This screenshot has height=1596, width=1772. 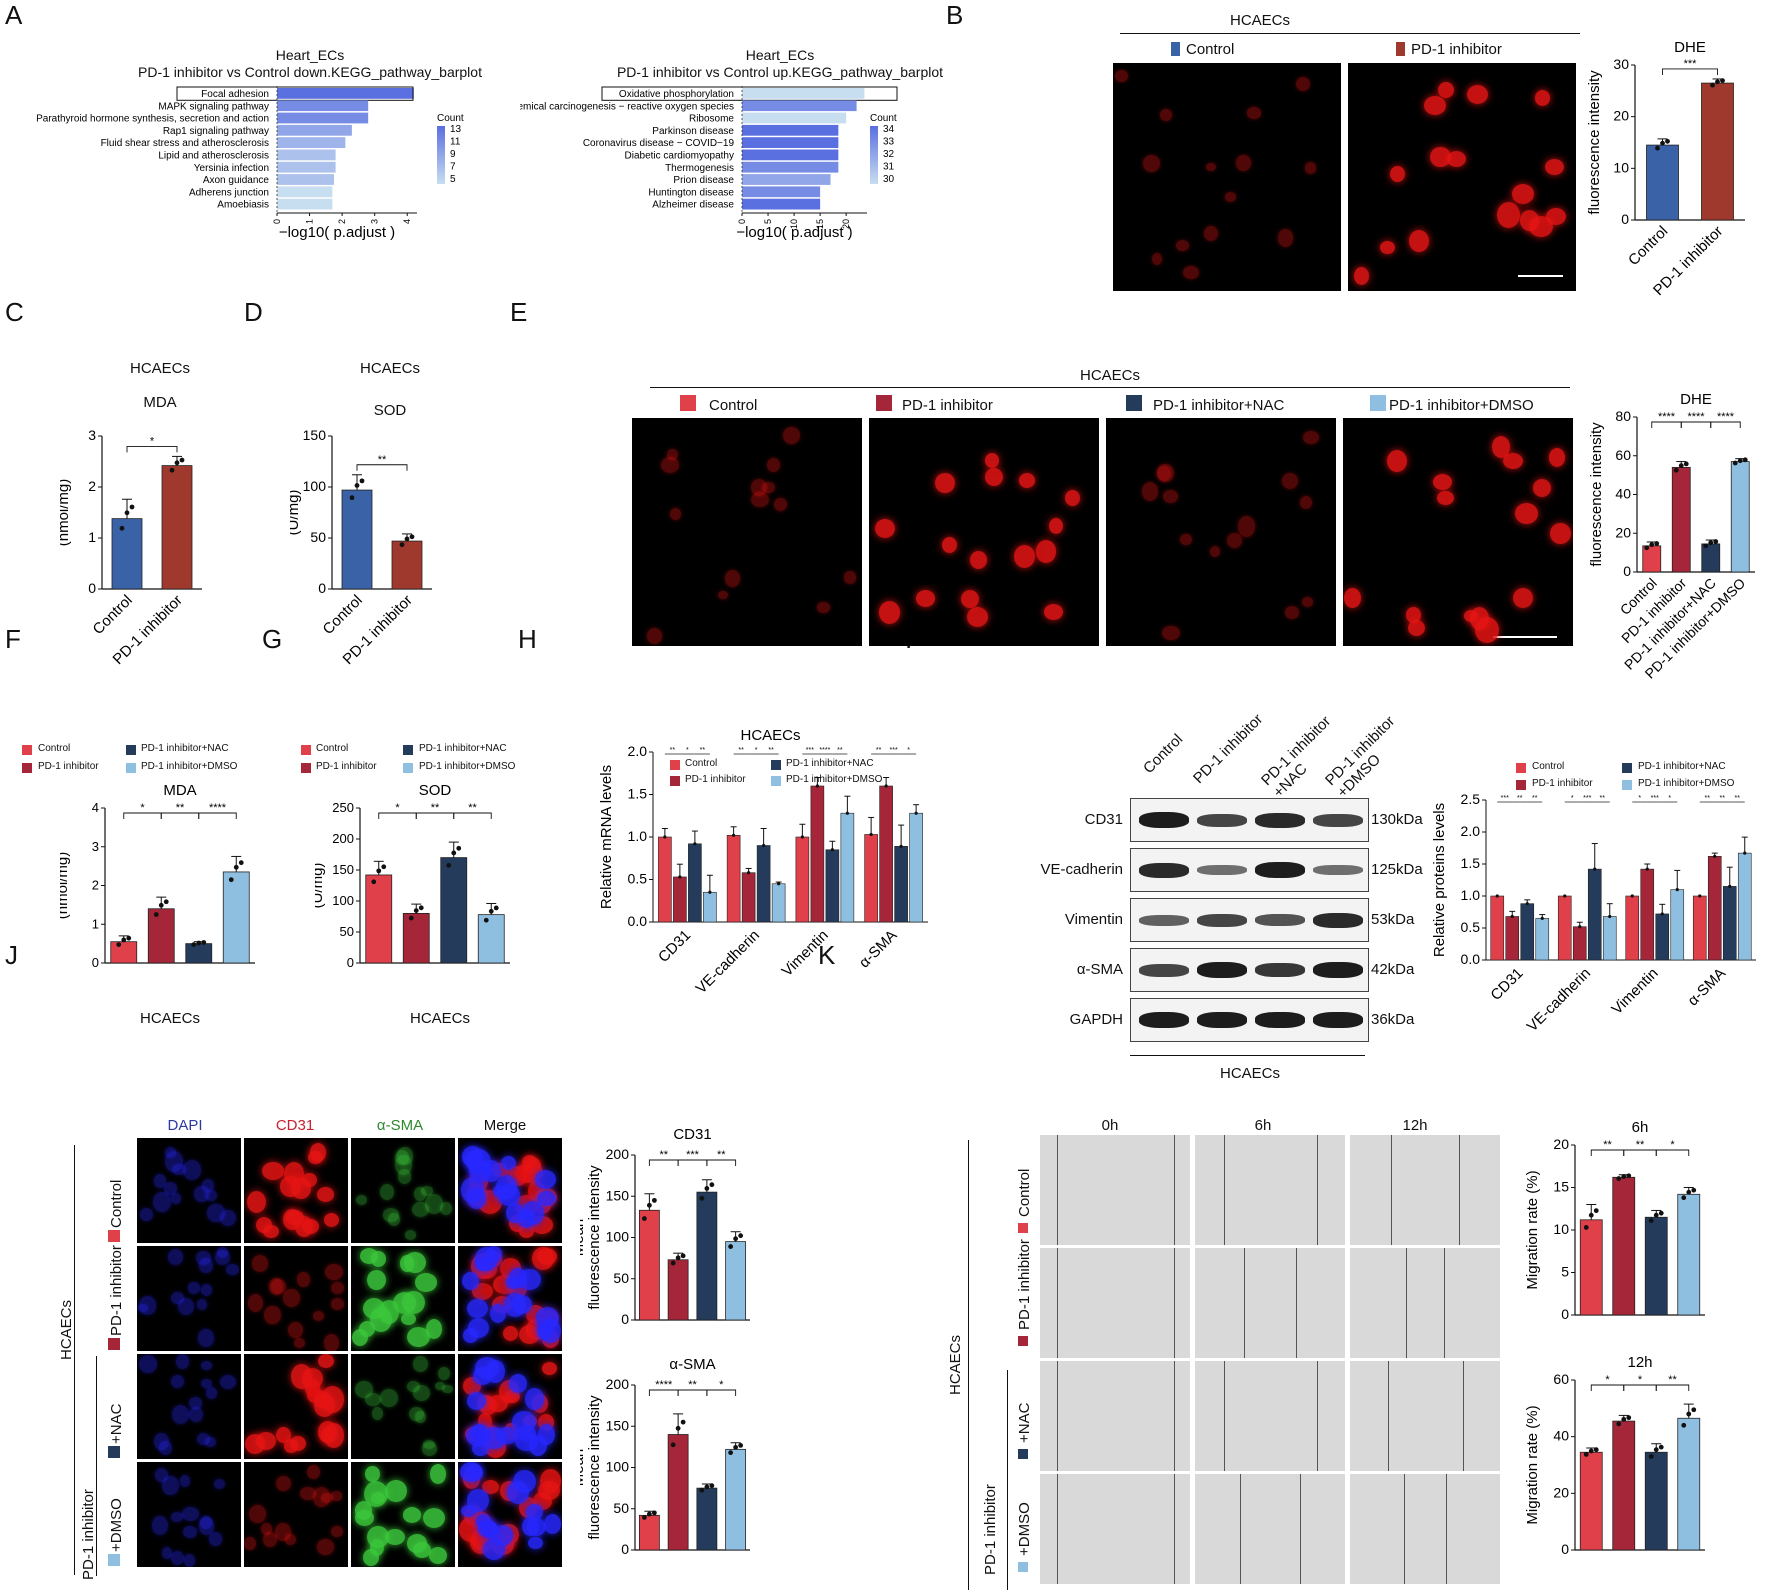 I want to click on legend-label-pd1: PD-1 inhibitor, so click(x=947, y=405).